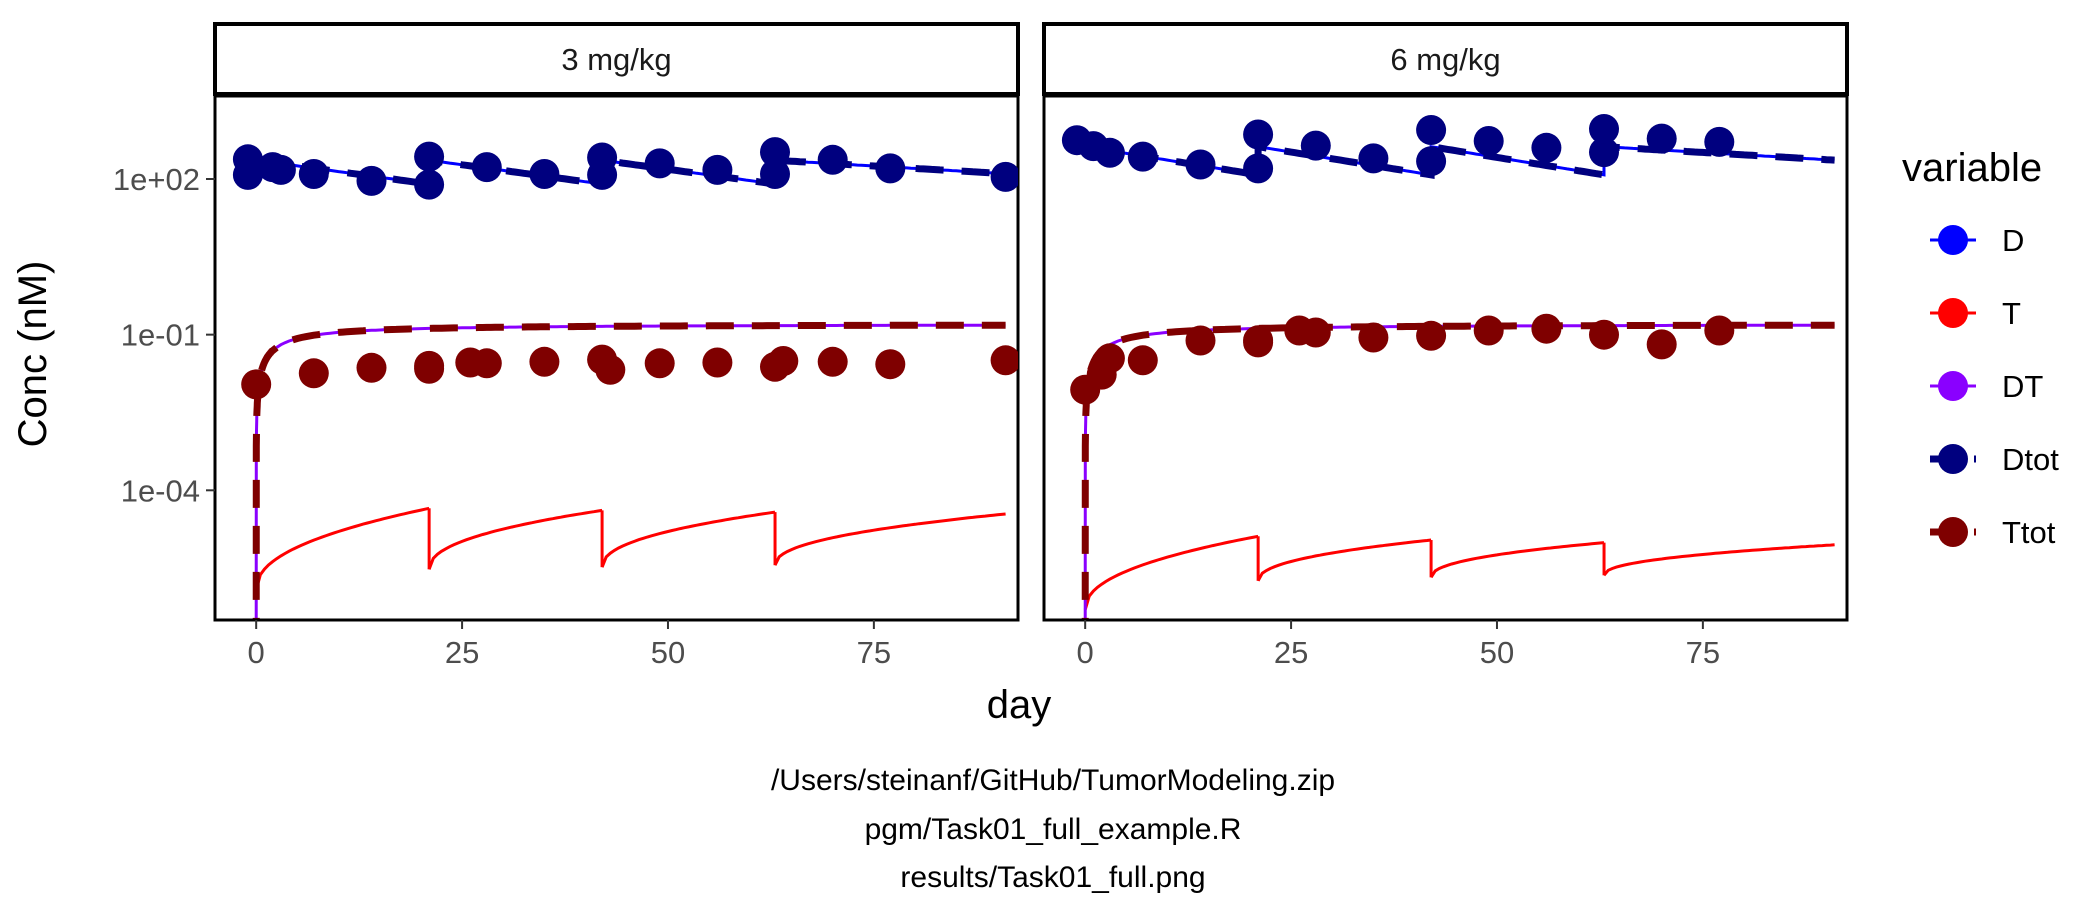  Describe the element at coordinates (1986, 386) in the screenshot. I see `legend-entry: DT` at that location.